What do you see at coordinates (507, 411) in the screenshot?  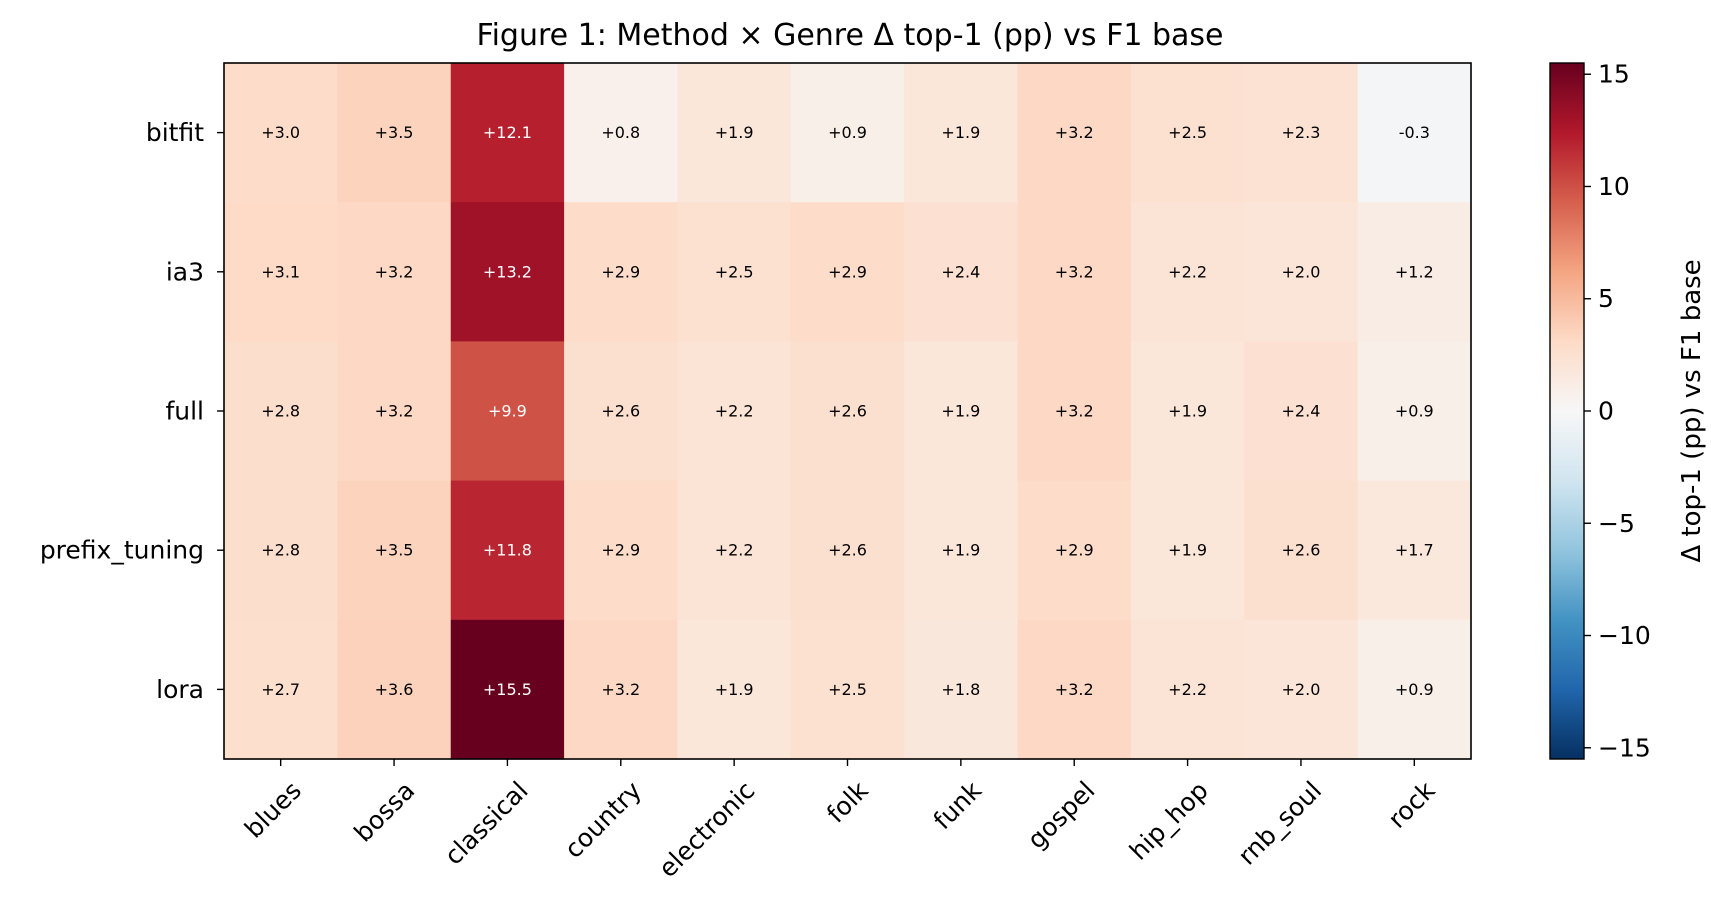 I see `cell-value-label: +9.9` at bounding box center [507, 411].